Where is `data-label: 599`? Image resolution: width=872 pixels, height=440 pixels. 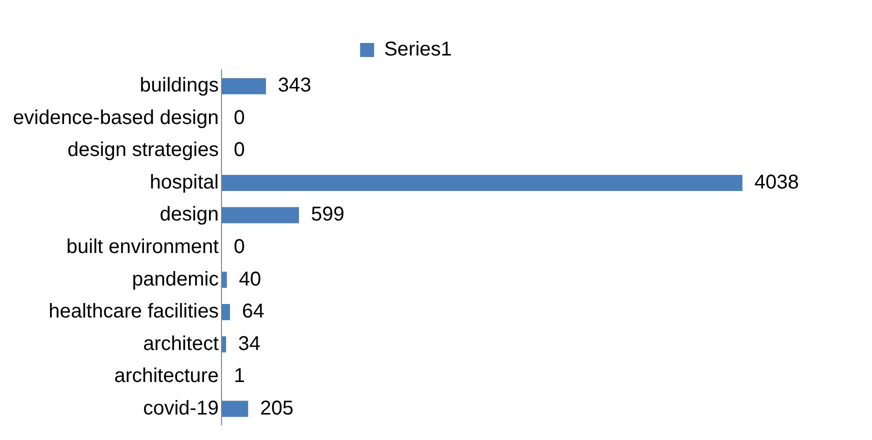 data-label: 599 is located at coordinates (327, 215).